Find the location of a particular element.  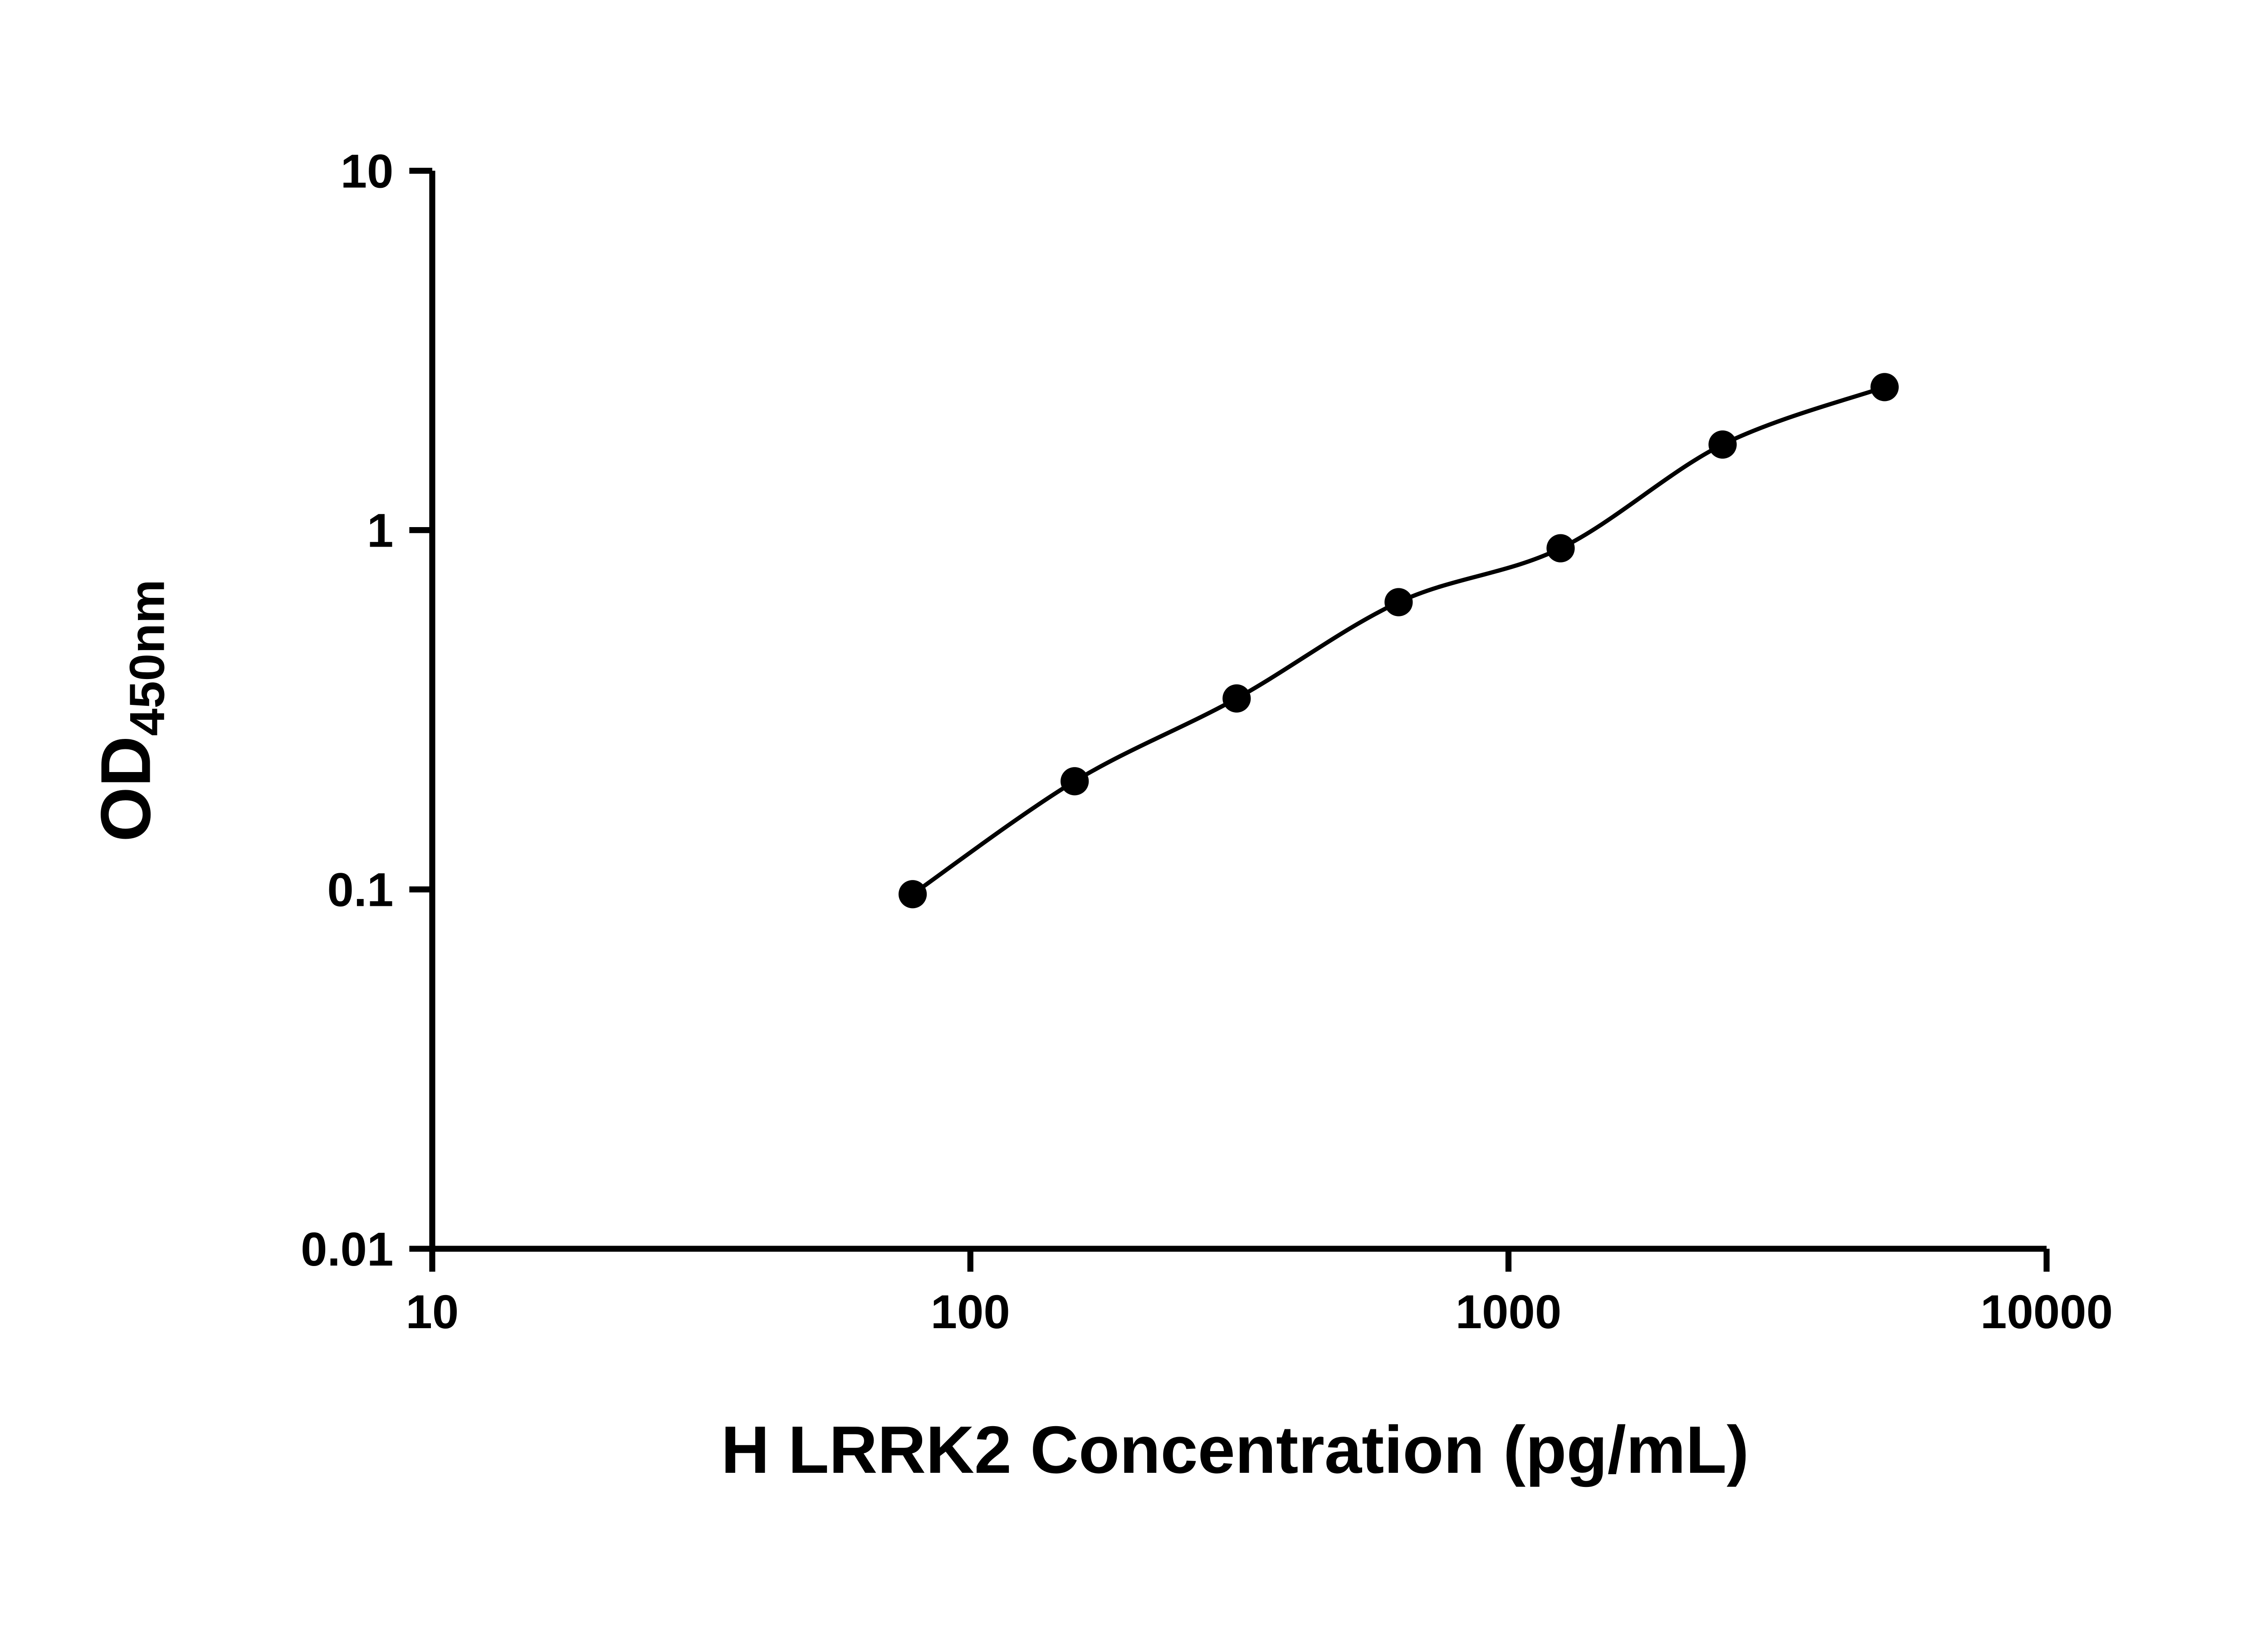

y-tick-label: 1 is located at coordinates (380, 530).